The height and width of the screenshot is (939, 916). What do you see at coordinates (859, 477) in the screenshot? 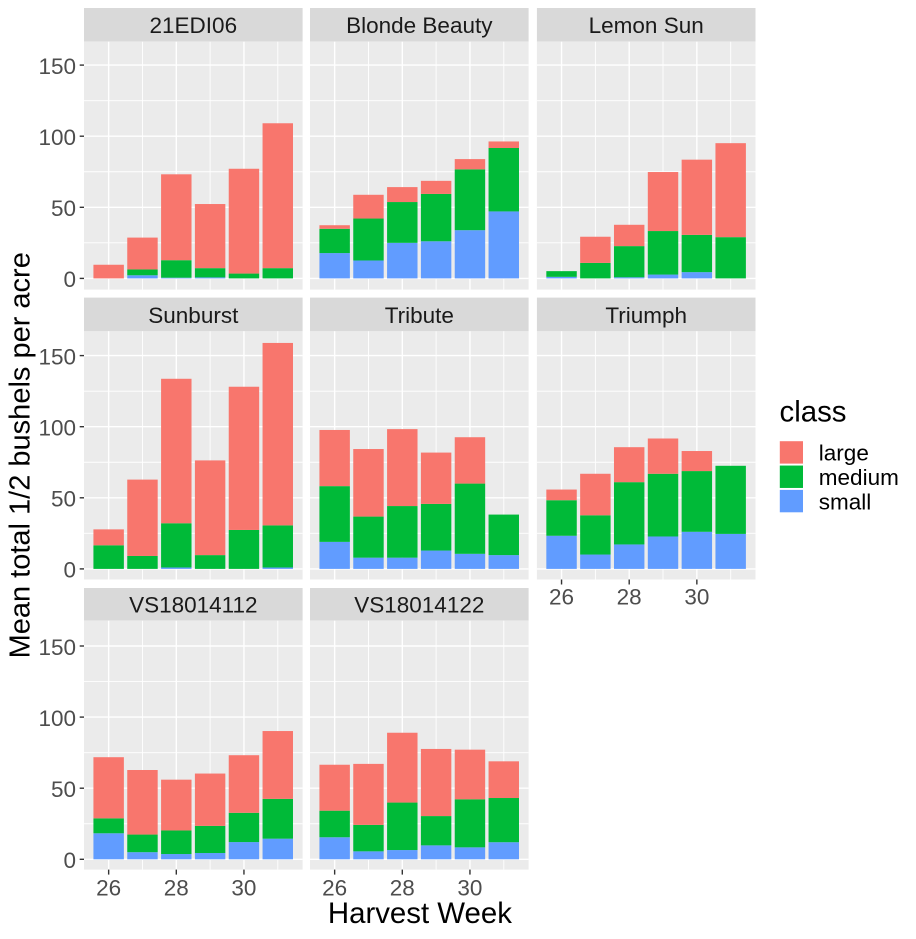
I see `svg-text: medium` at bounding box center [859, 477].